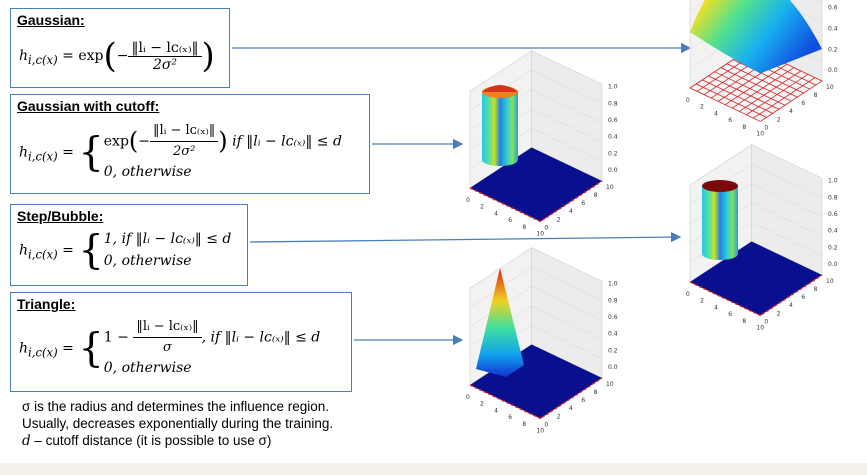  What do you see at coordinates (613, 137) in the screenshot?
I see `gaussian-cutoff-ztick-2: 0.4` at bounding box center [613, 137].